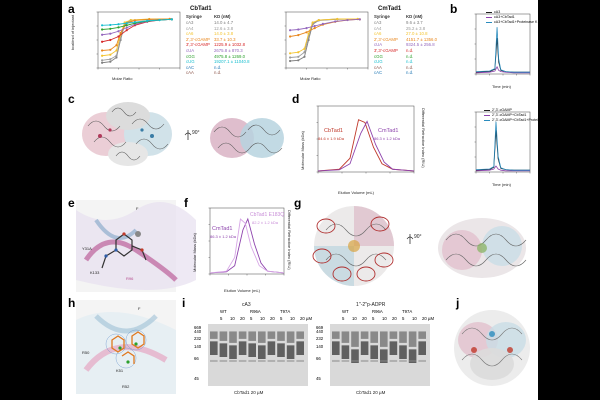 Image resolution: width=600 pixels, height=400 pixels. I want to click on series-line-ca6, so click(324, 36).